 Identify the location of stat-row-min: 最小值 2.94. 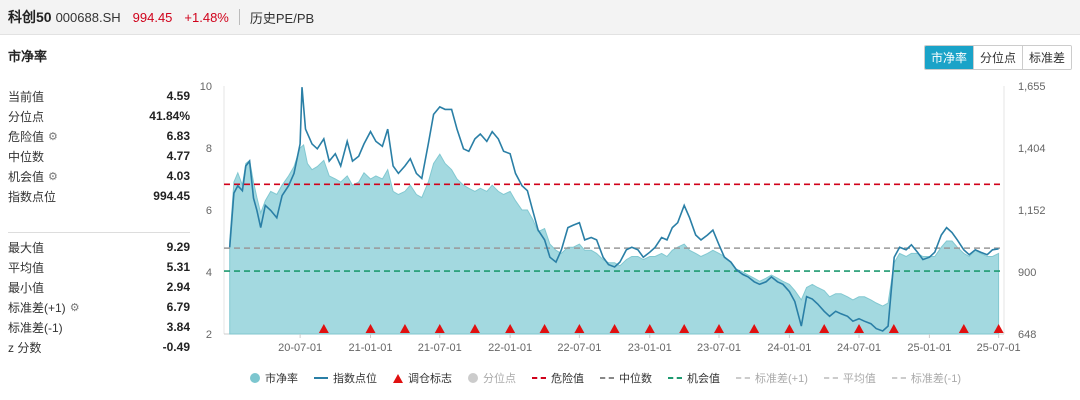
(99, 287).